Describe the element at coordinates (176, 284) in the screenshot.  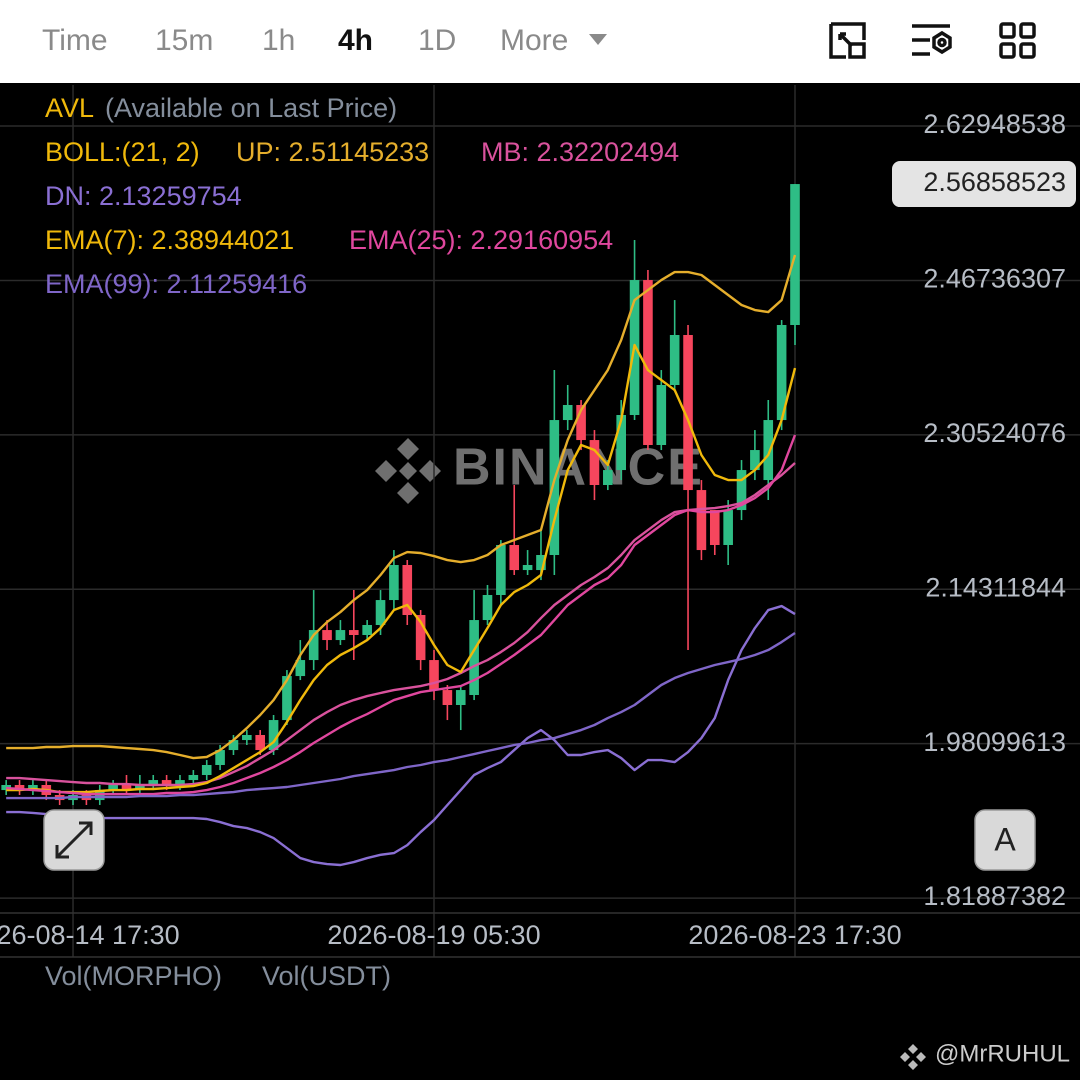
I see `legend-entry: EMA(99): 2.11259416` at that location.